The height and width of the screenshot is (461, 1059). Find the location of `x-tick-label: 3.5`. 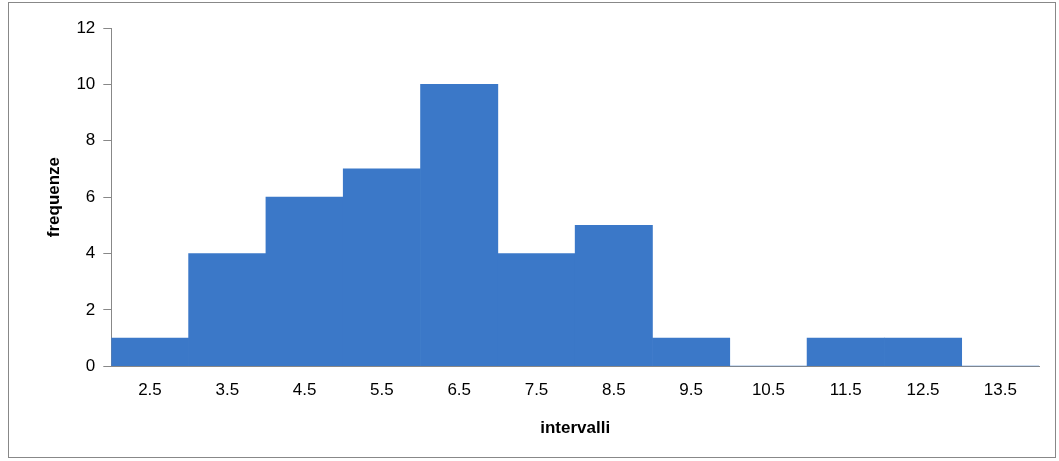

x-tick-label: 3.5 is located at coordinates (227, 390).